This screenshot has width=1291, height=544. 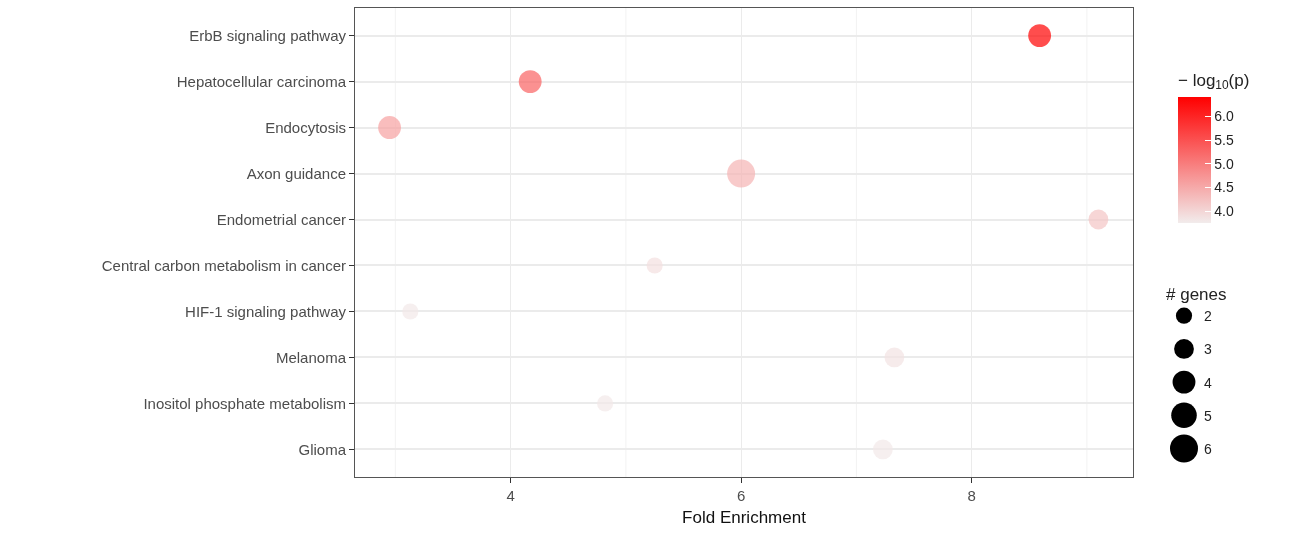 I want to click on x-tick-label: 8, so click(x=971, y=495).